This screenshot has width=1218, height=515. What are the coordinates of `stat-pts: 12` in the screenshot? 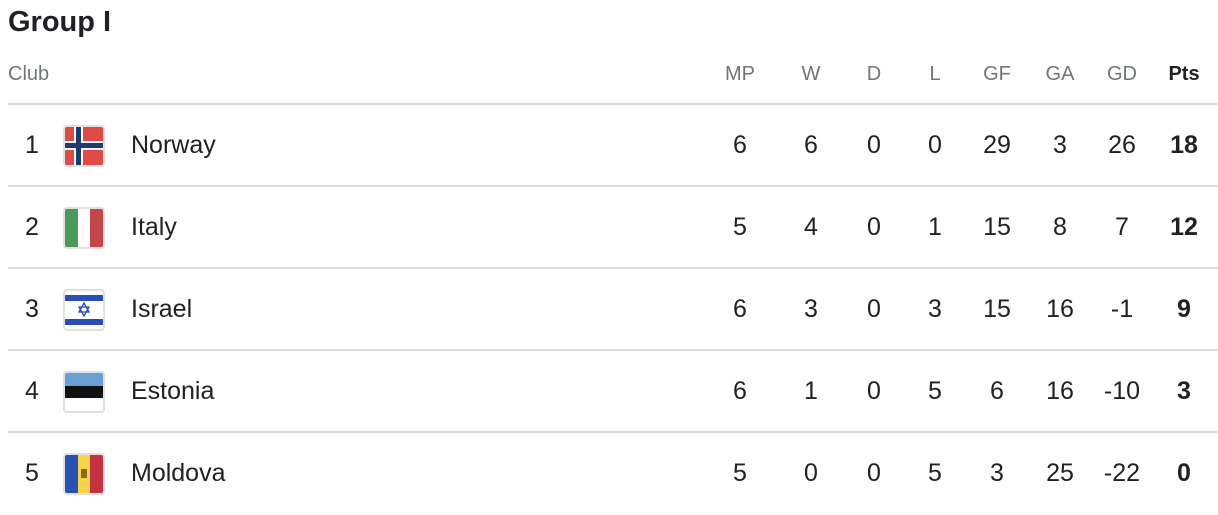 It's located at (1184, 227).